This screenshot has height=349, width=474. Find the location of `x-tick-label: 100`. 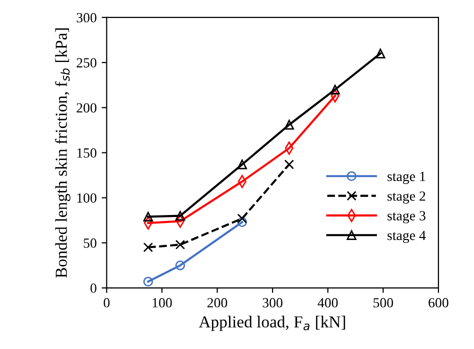

x-tick-label: 100 is located at coordinates (162, 303).